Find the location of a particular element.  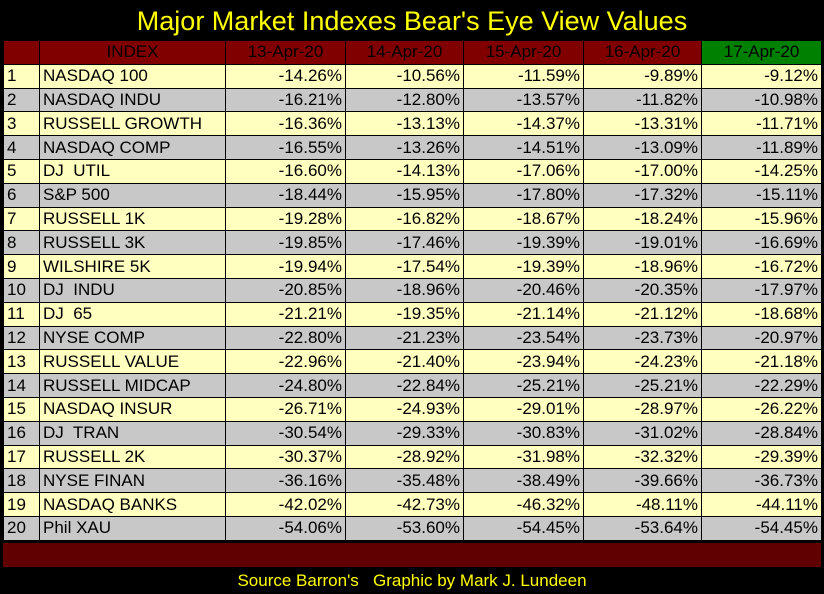

row-value: -13.09% is located at coordinates (642, 147).